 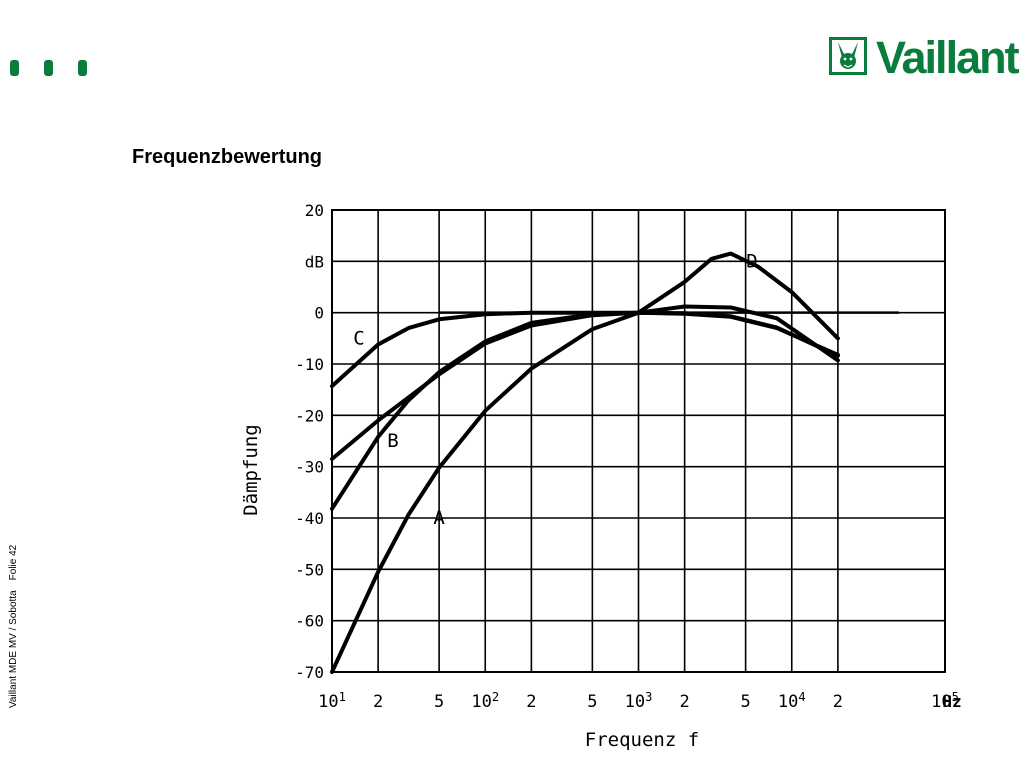 I want to click on y-tick-label: -20, so click(x=309, y=415).